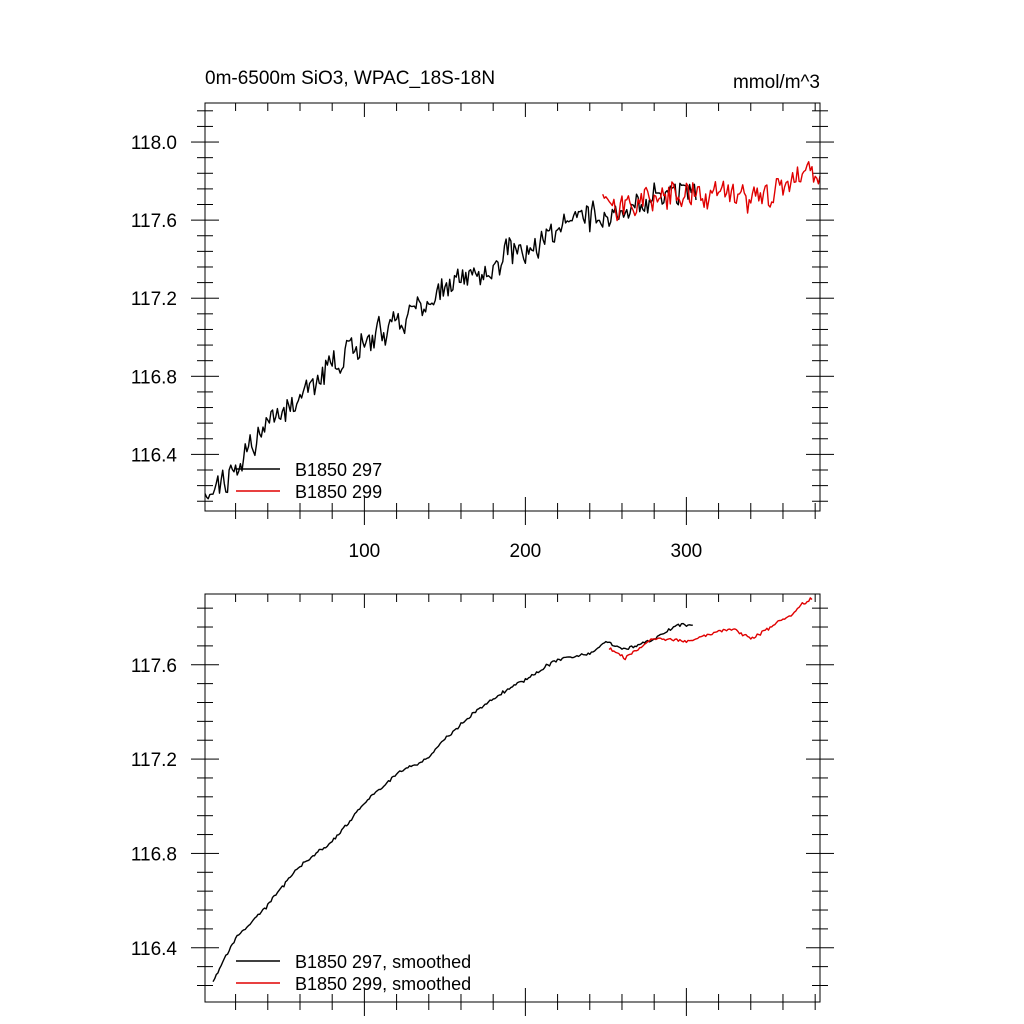 The image size is (1024, 1024). Describe the element at coordinates (338, 492) in the screenshot. I see `legend-label-299: B1850 299` at that location.